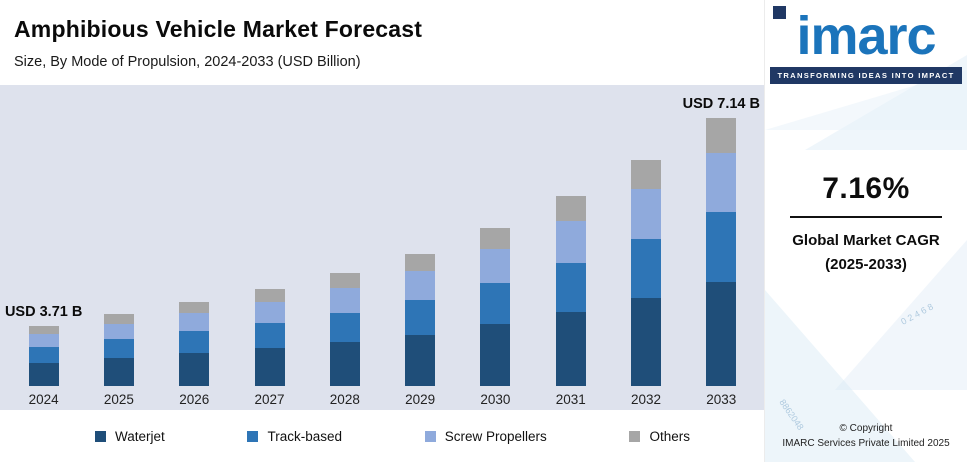 The width and height of the screenshot is (967, 462). I want to click on legend-swatch-others, so click(635, 436).